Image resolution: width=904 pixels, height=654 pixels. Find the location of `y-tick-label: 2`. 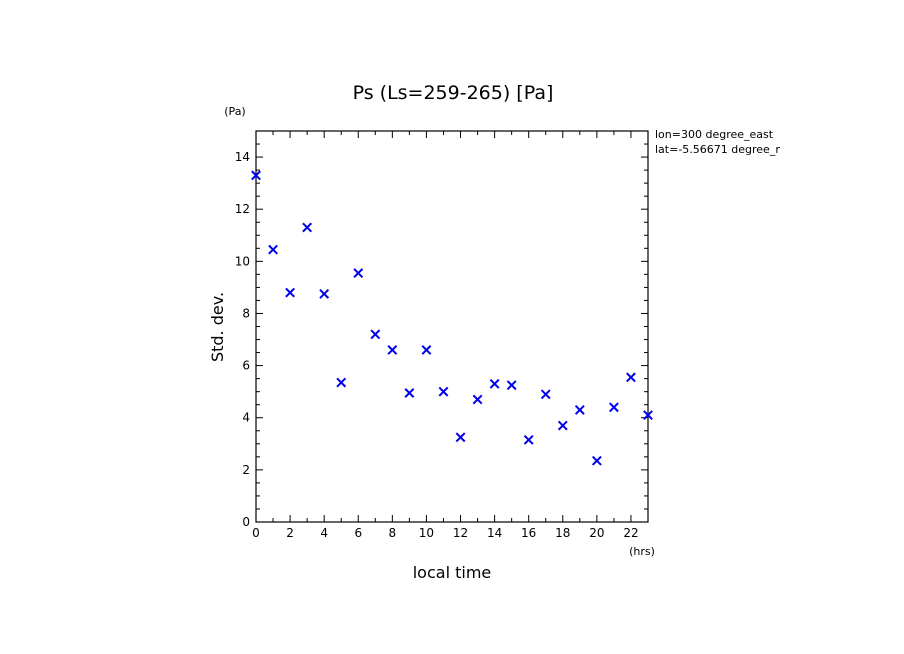

y-tick-label: 2 is located at coordinates (246, 470).